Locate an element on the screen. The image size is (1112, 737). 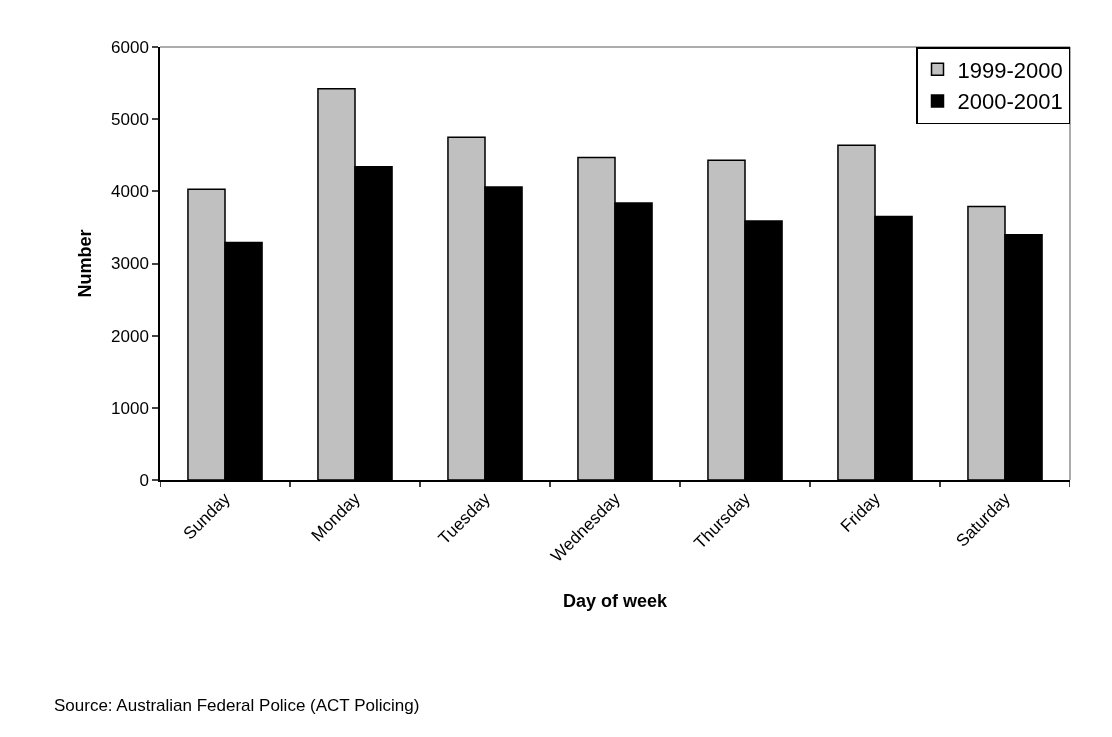
legend-label: 2000-2001 is located at coordinates (1010, 102).